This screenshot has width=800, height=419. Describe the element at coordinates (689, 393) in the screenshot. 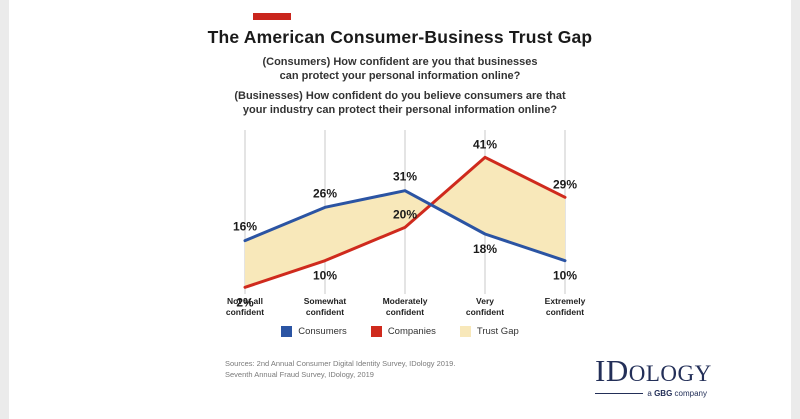

I see `tagline-company: company` at that location.